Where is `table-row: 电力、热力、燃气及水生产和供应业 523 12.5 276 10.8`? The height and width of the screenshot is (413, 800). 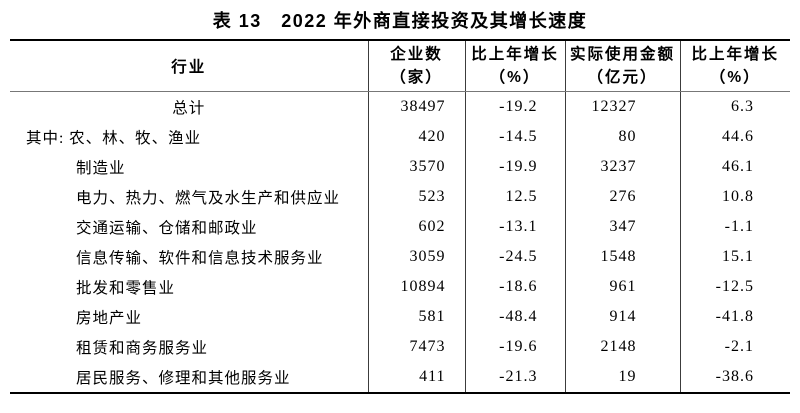 table-row: 电力、热力、燃气及水生产和供应业 523 12.5 276 10.8 is located at coordinates (400, 197).